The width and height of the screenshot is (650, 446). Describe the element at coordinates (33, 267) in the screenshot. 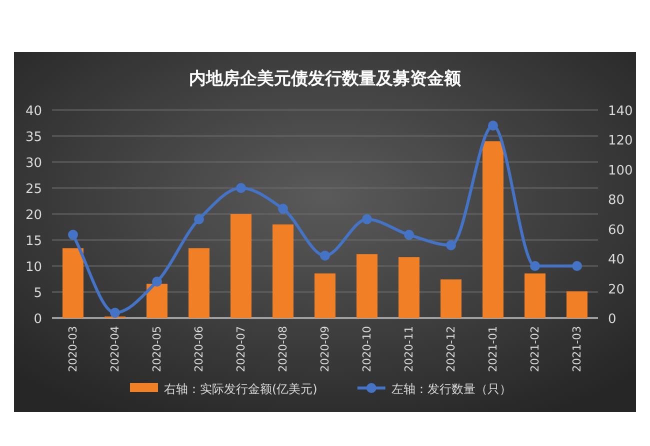

I see `y-tick-label: 10` at that location.